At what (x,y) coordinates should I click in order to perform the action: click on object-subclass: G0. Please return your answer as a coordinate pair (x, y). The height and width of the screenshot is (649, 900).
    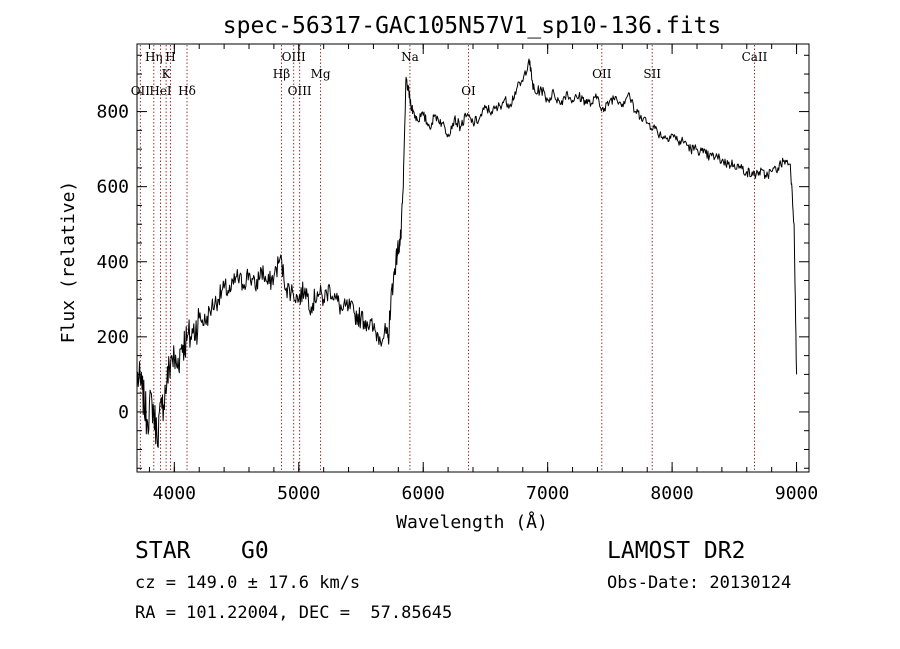
    Looking at the image, I should click on (255, 551).